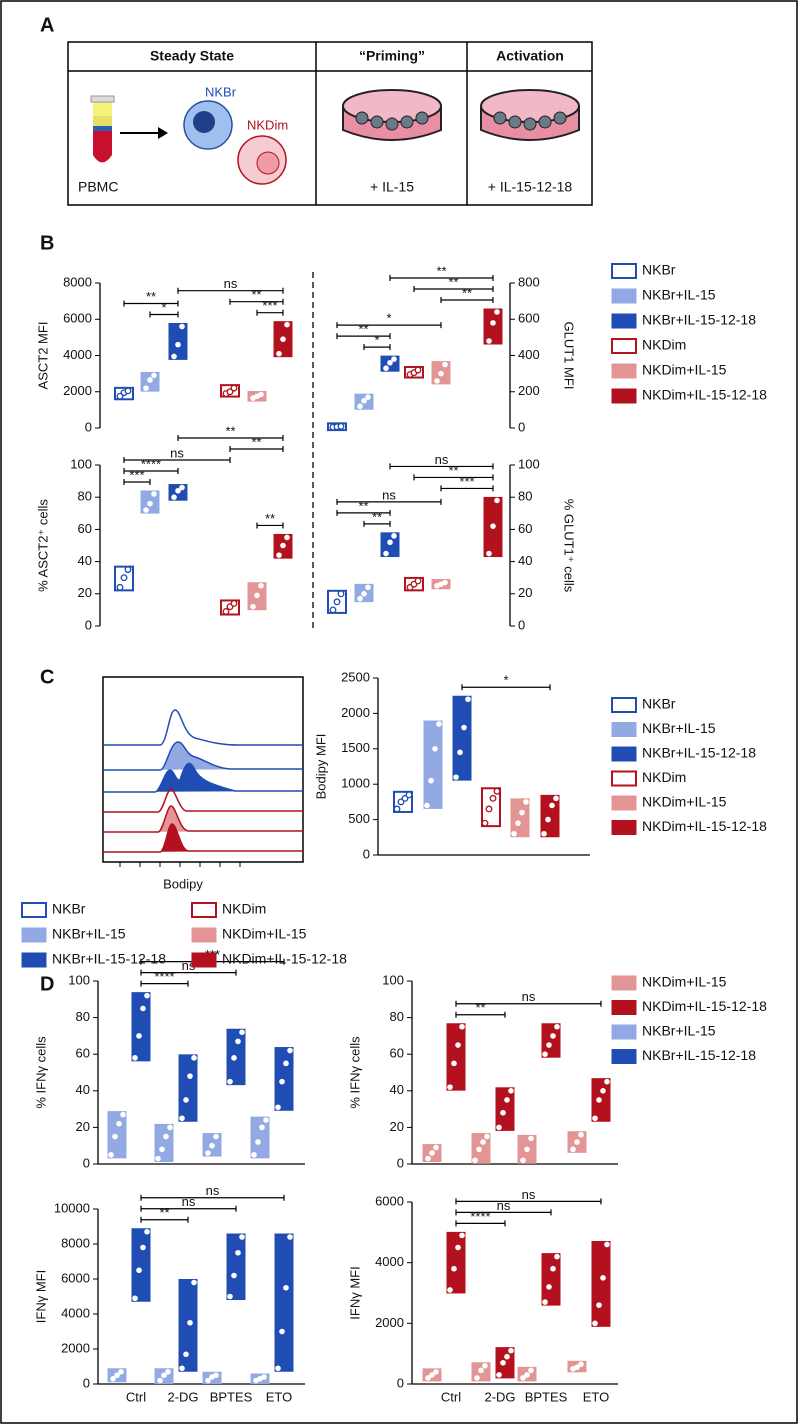  Describe the element at coordinates (392, 115) in the screenshot. I see `dish` at that location.